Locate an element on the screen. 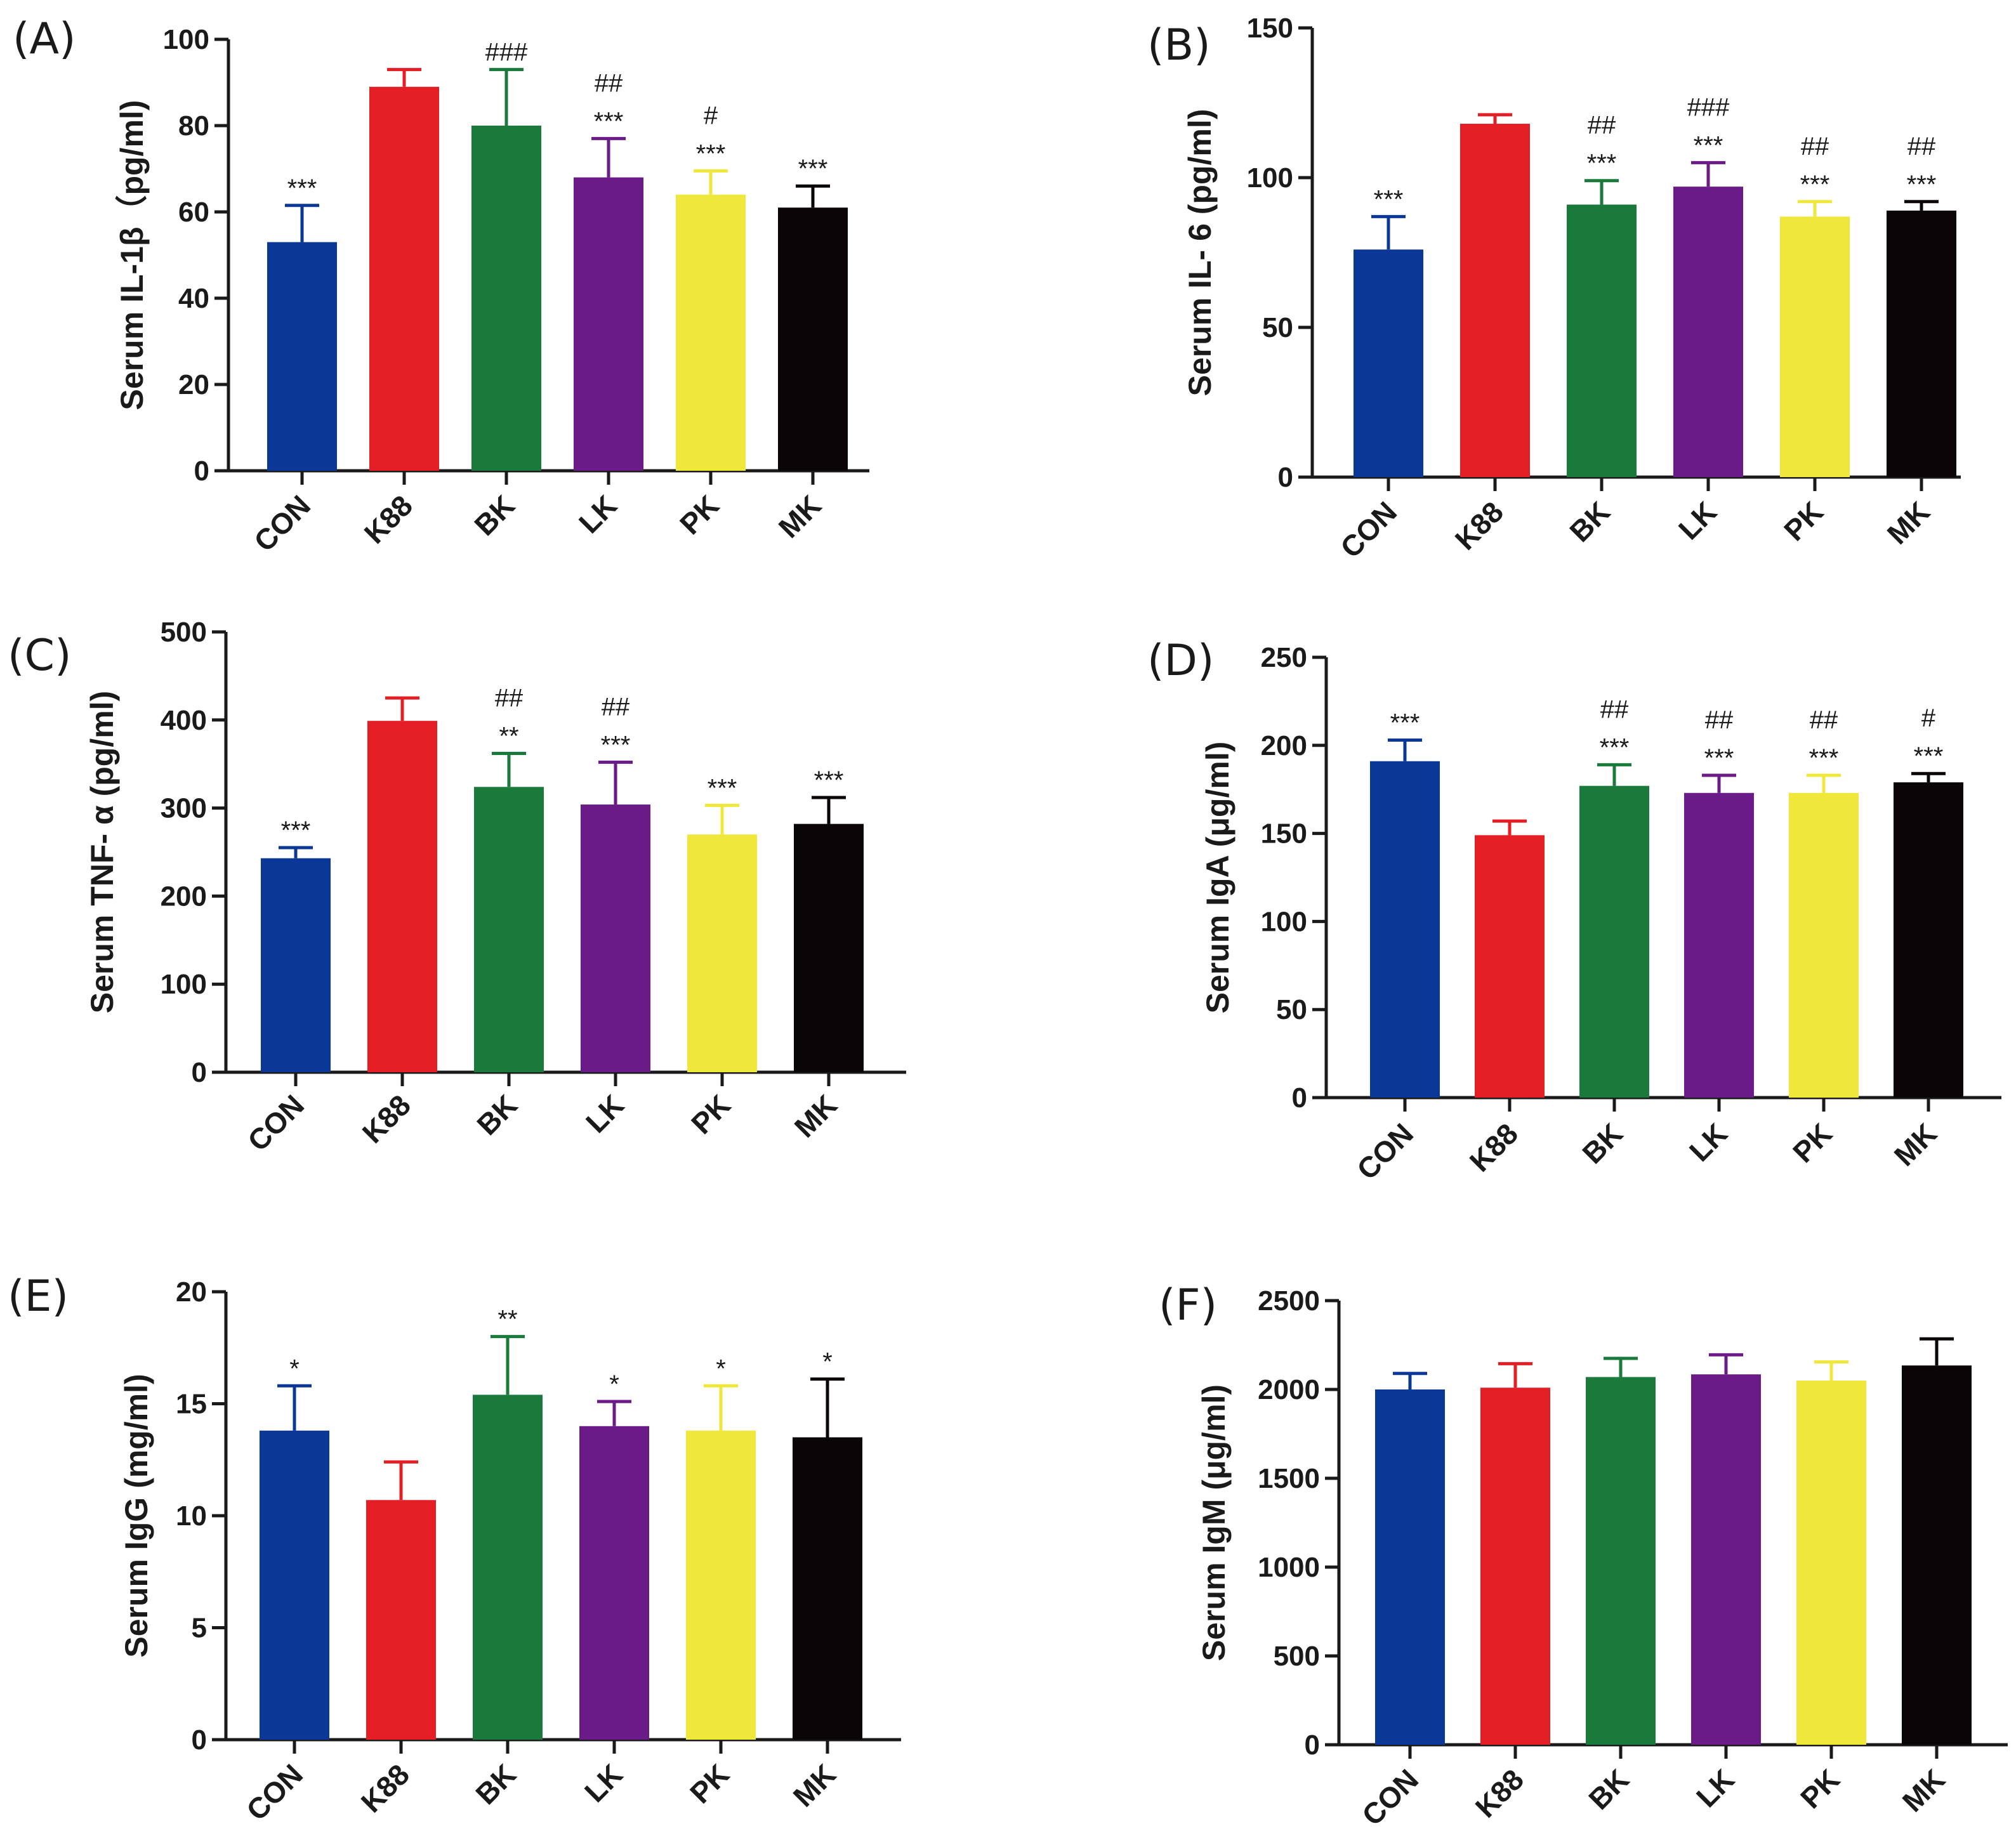 This screenshot has width=2016, height=1845. y-tick-label: 150 is located at coordinates (1284, 834).